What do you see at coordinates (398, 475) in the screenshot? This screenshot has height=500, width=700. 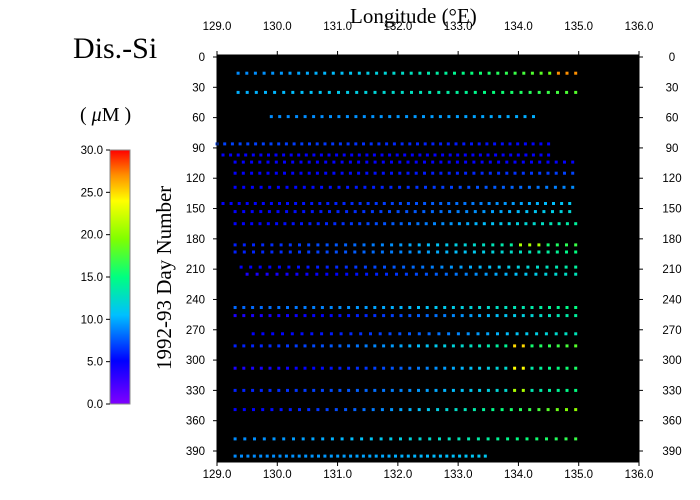 I see `x-tick-label-bottom: 132.0` at bounding box center [398, 475].